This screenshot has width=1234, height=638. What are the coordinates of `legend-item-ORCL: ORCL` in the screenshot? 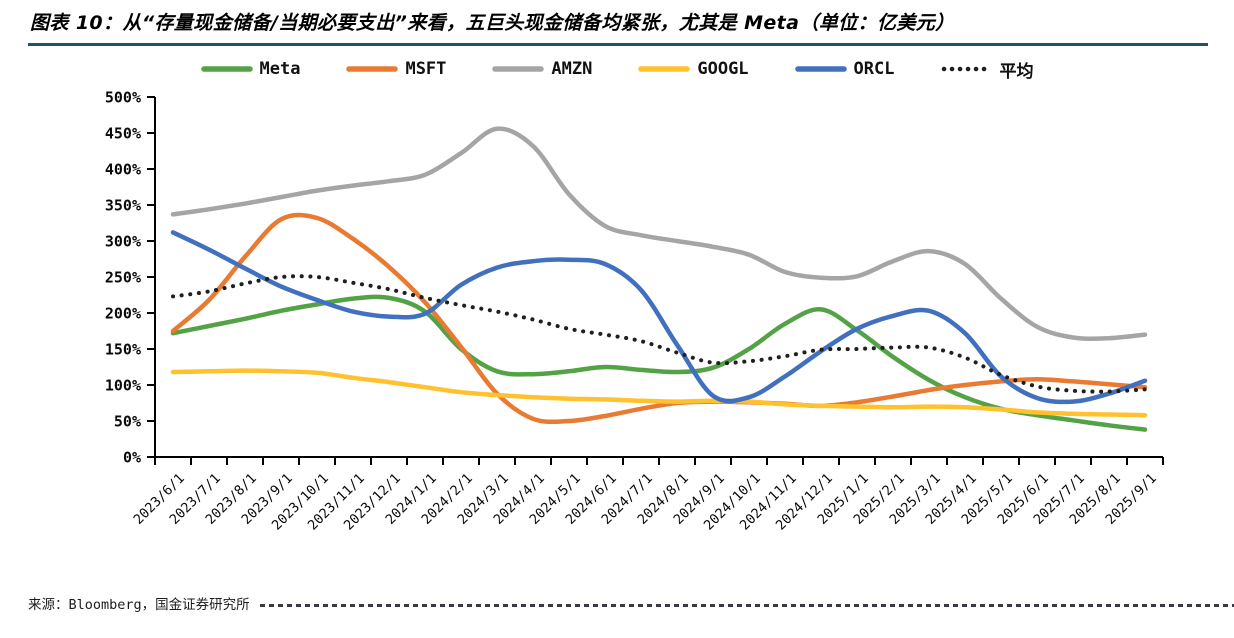 It's located at (844, 69).